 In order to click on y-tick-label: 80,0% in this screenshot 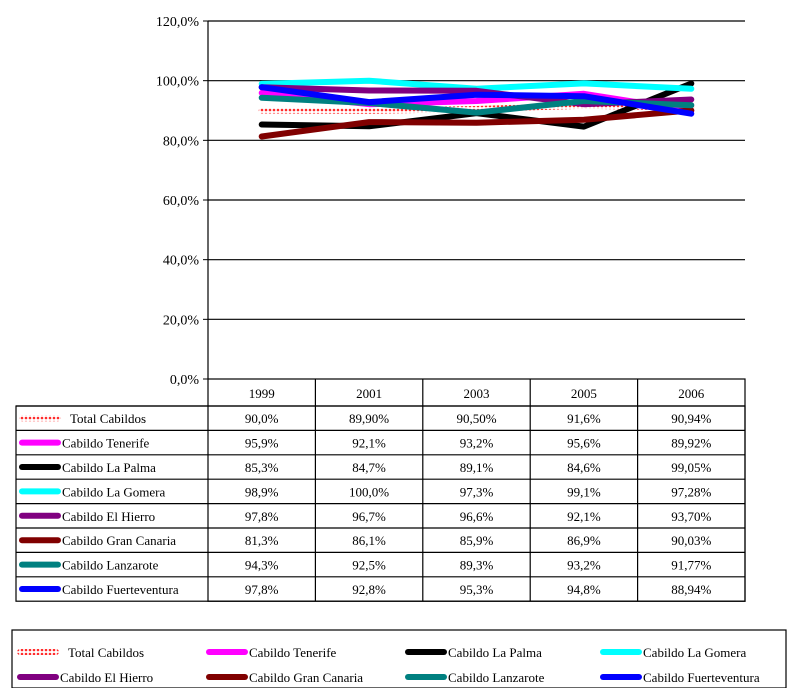, I will do `click(181, 141)`.